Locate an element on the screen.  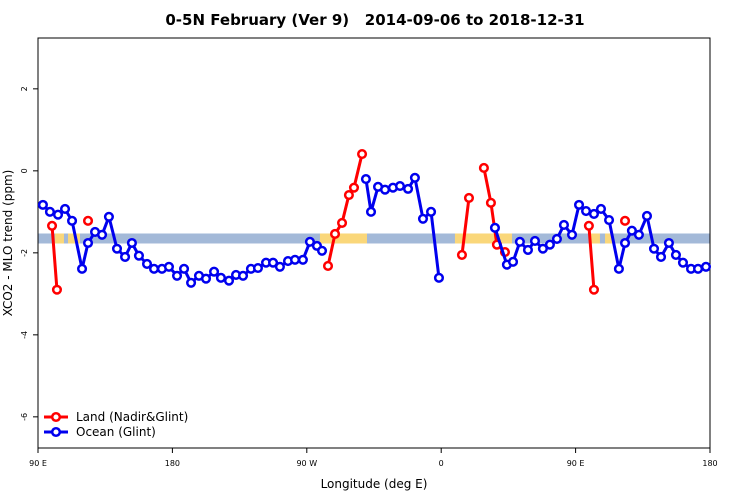
y-tick-label: -6 is located at coordinates (24, 417).